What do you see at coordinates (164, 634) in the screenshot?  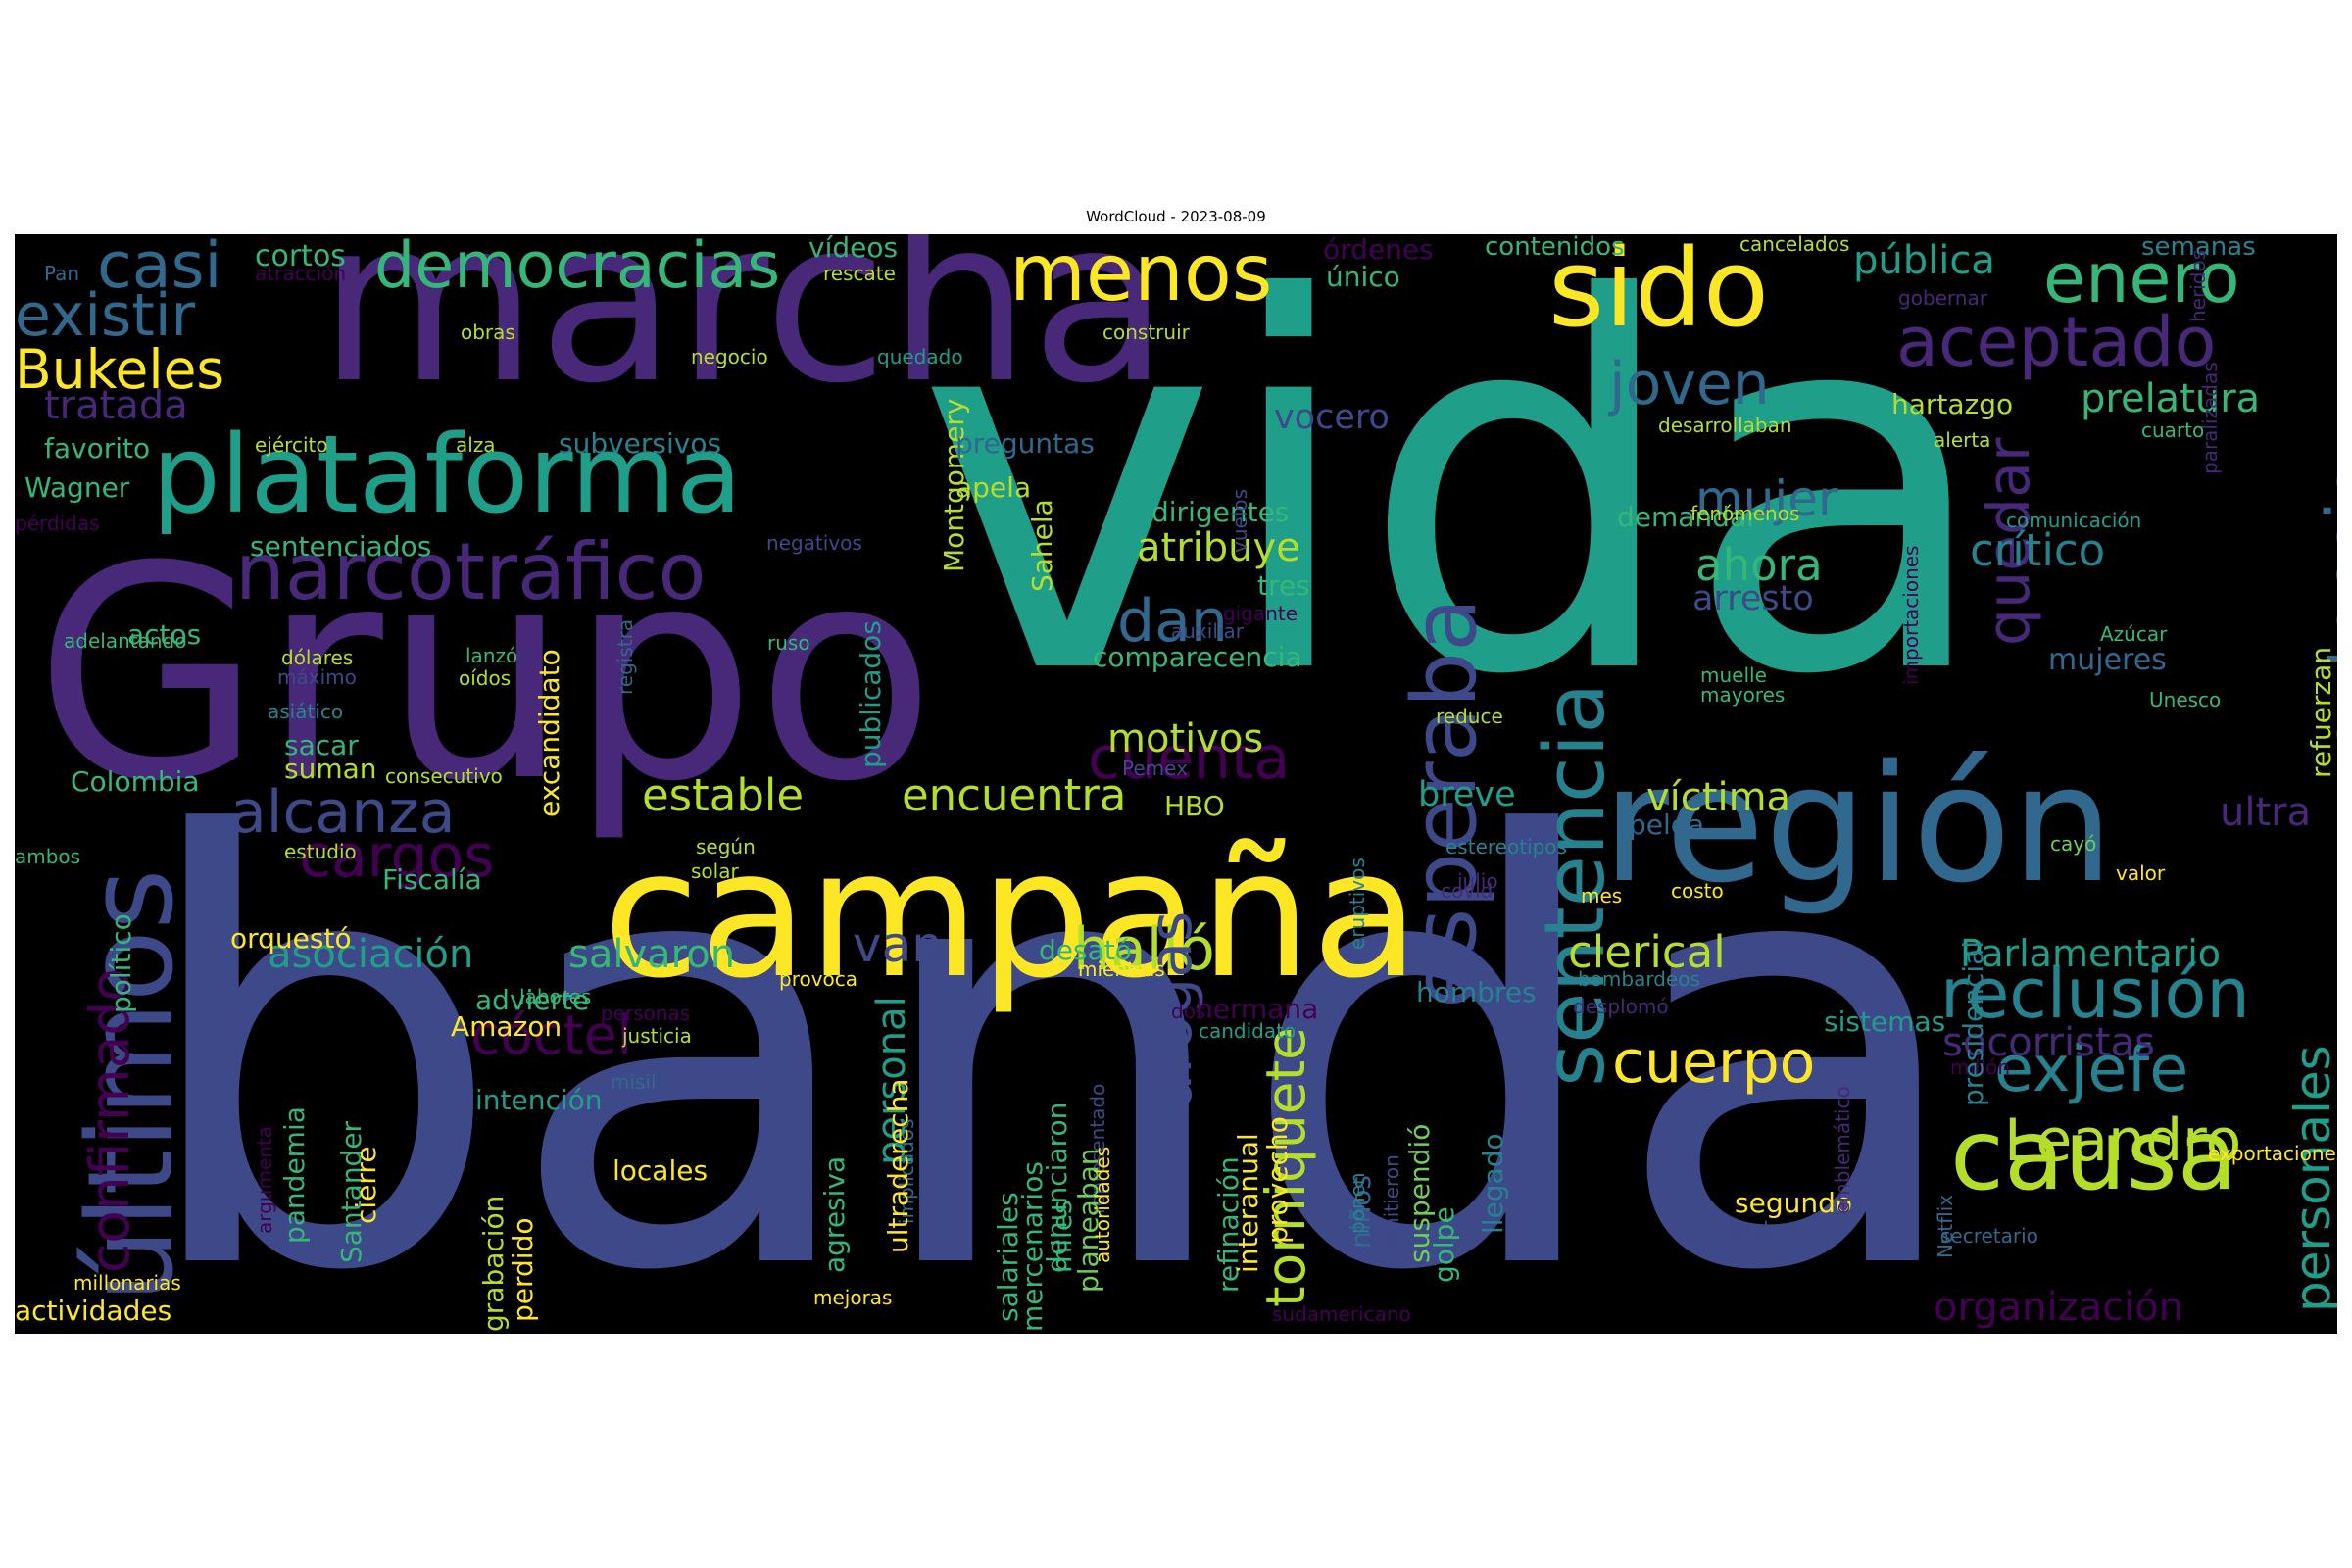 I see `word-actos: actos` at bounding box center [164, 634].